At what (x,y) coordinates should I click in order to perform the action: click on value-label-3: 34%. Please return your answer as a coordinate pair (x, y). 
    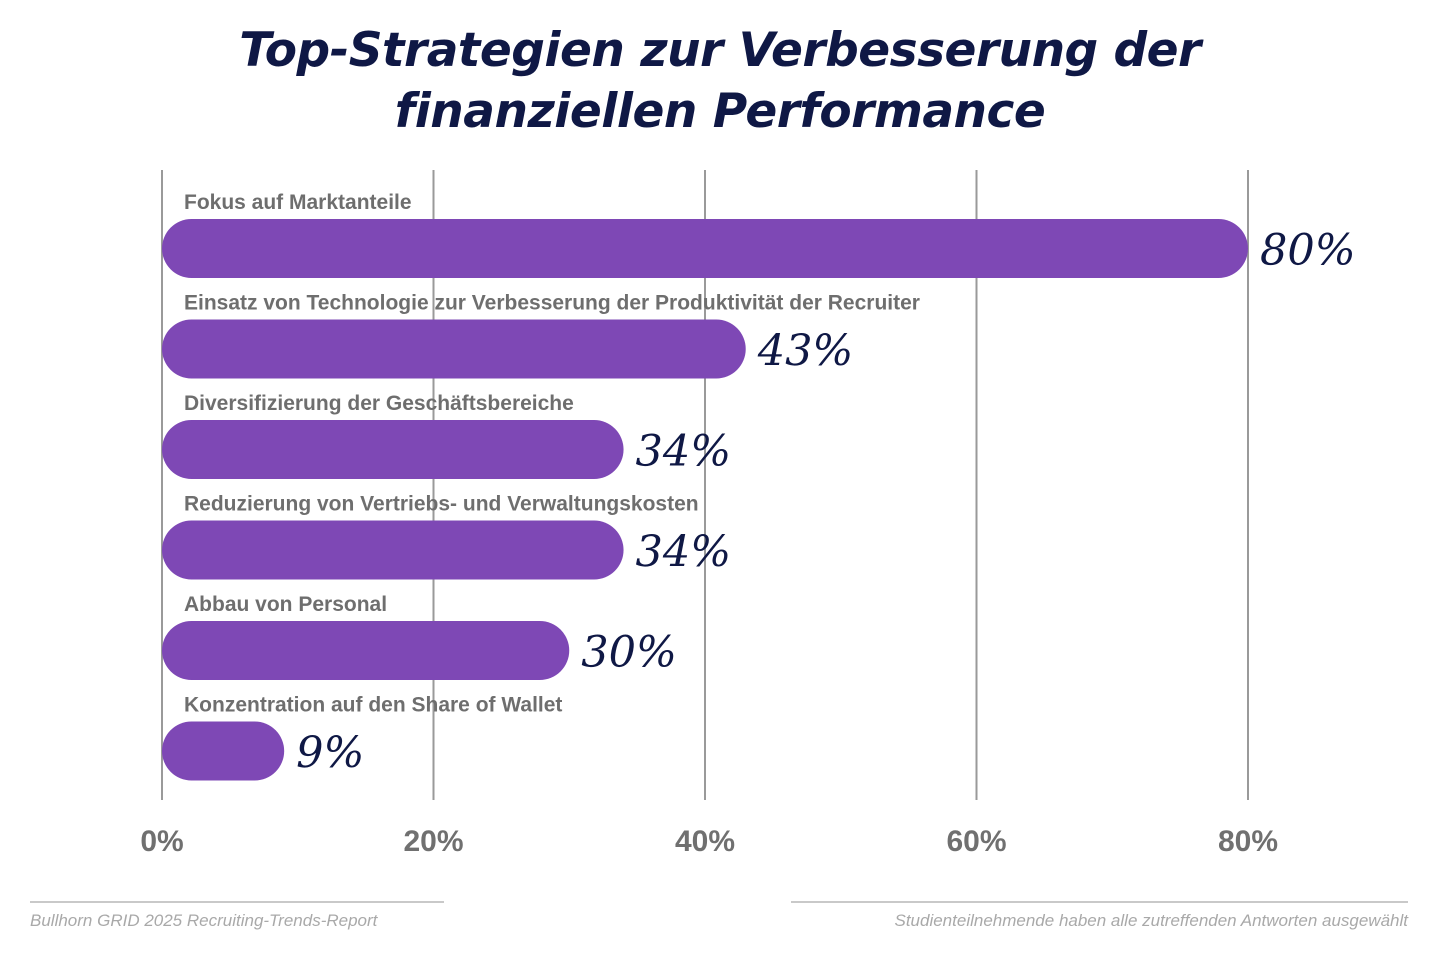
    Looking at the image, I should click on (684, 452).